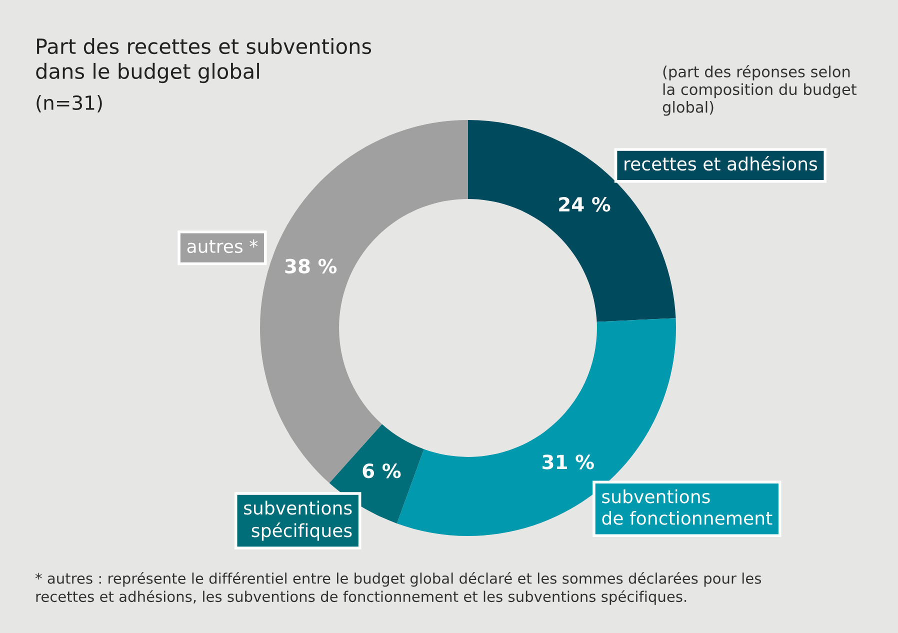  I want to click on text: (part des réponses selon la composition du budget global), so click(759, 90).